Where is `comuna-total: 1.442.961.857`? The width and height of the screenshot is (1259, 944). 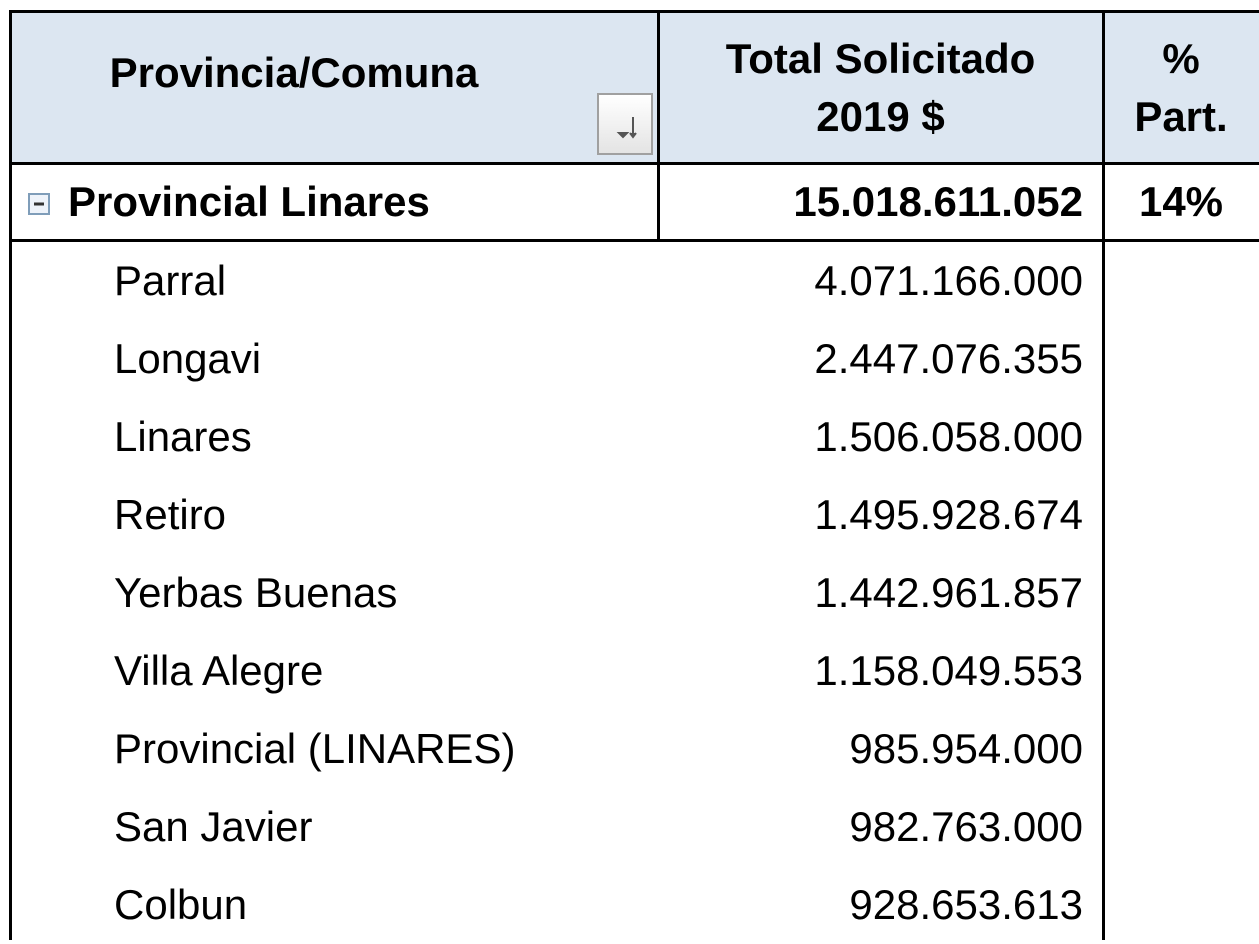
comuna-total: 1.442.961.857 is located at coordinates (948, 592).